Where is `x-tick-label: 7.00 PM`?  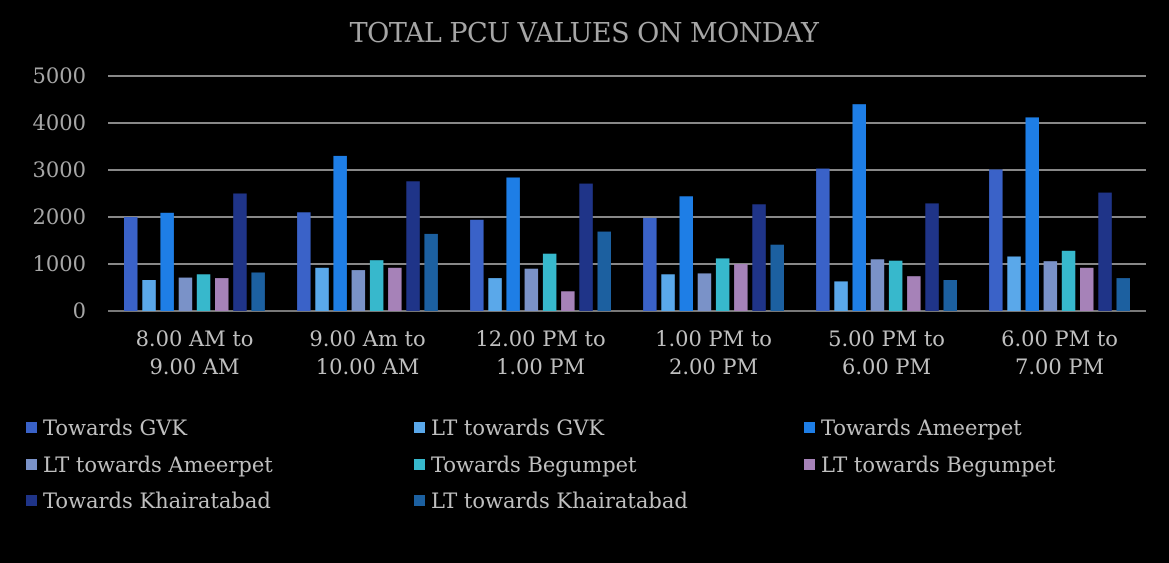
x-tick-label: 7.00 PM is located at coordinates (1059, 367).